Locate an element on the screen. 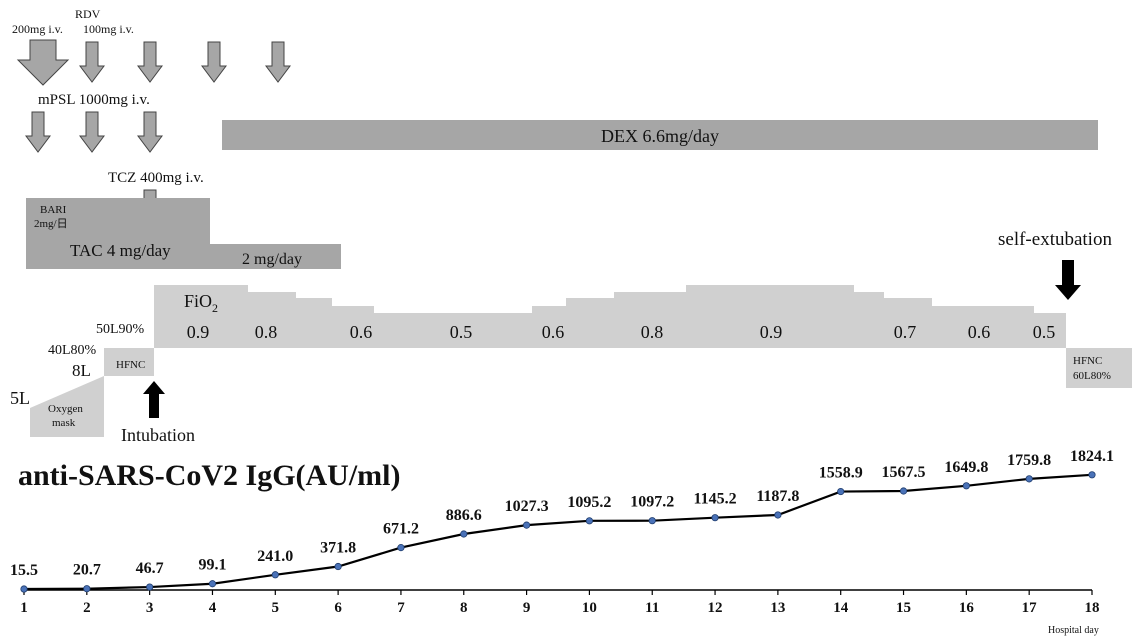 The image size is (1132, 637). data-label: 46.7 is located at coordinates (150, 568).